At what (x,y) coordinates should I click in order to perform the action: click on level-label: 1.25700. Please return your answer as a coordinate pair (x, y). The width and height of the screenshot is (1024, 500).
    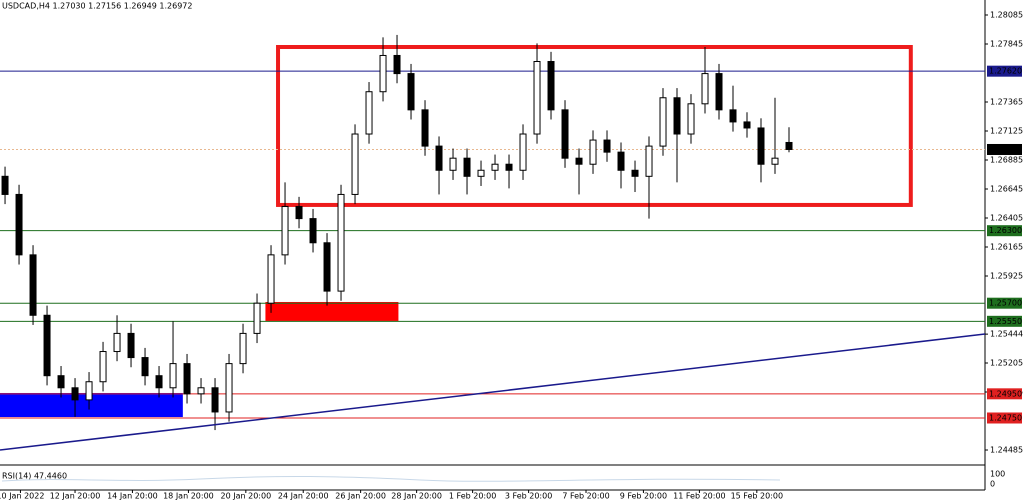
    Looking at the image, I should click on (1005, 303).